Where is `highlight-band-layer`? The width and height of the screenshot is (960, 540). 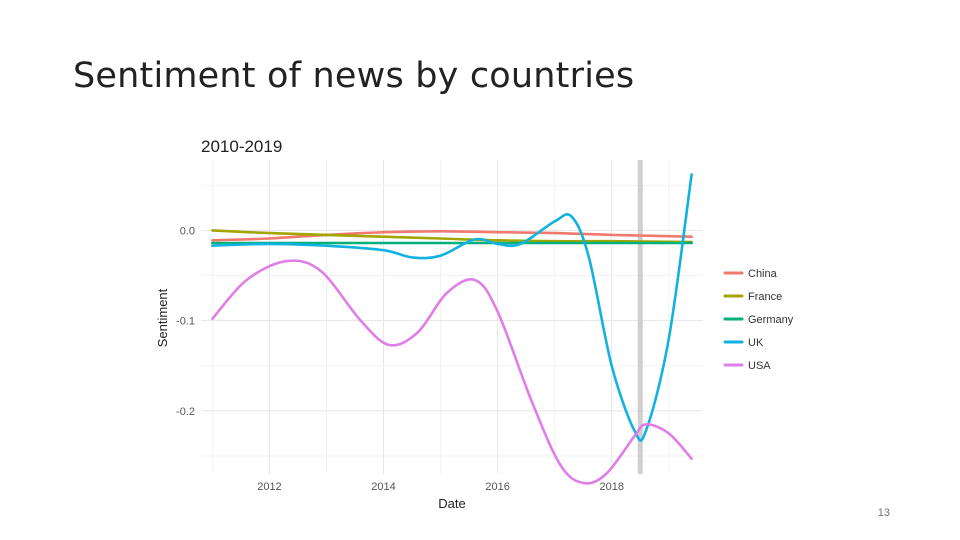
highlight-band-layer is located at coordinates (640, 317).